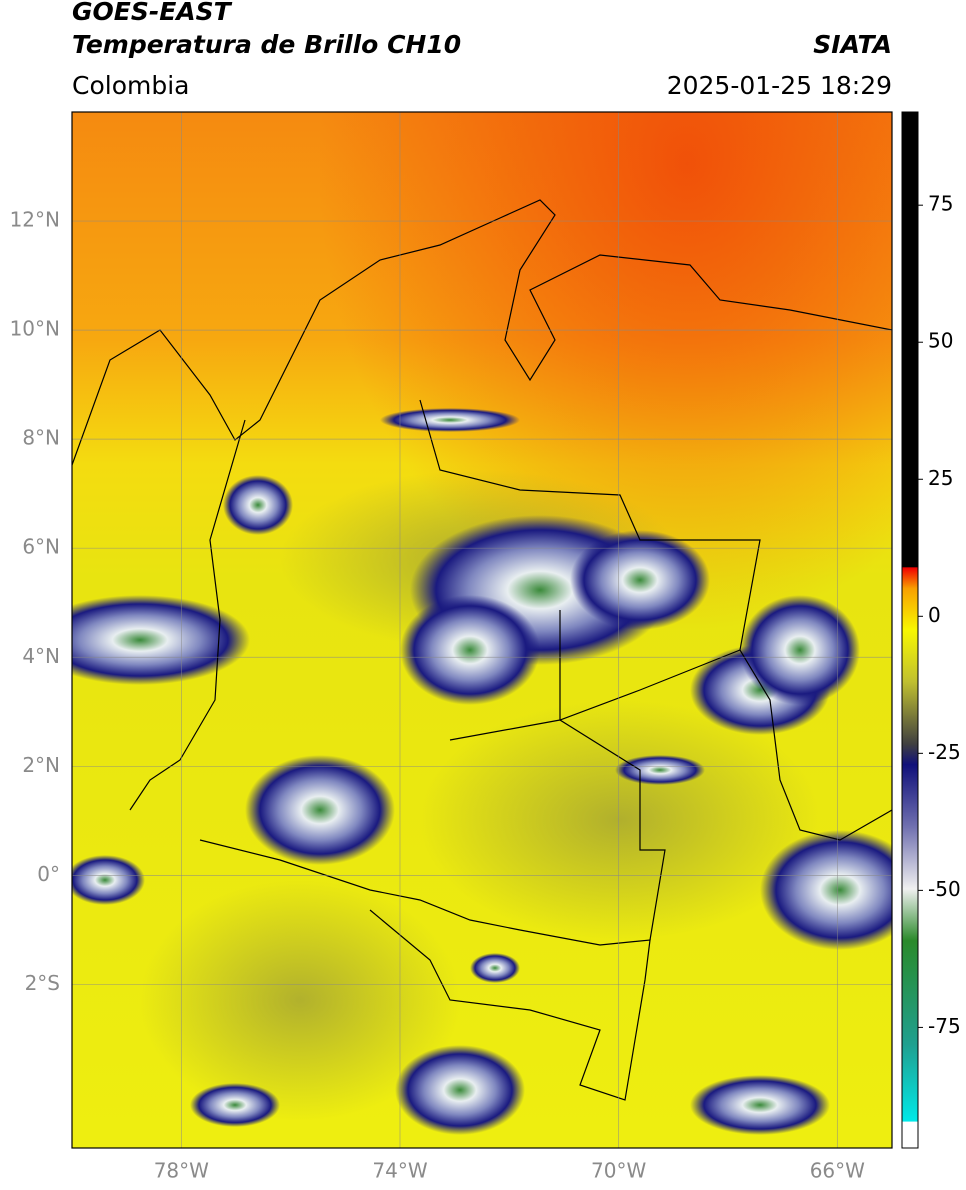  I want to click on source: SIATA, so click(852, 44).